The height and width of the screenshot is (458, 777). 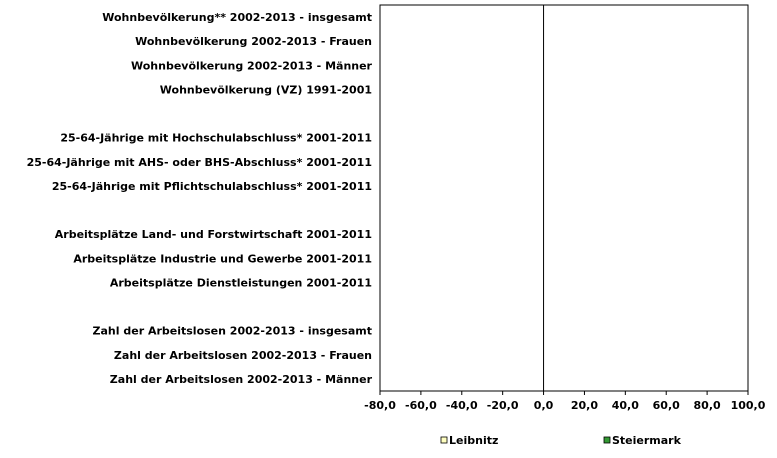 What do you see at coordinates (625, 405) in the screenshot?
I see `x-tick-label: 40,0` at bounding box center [625, 405].